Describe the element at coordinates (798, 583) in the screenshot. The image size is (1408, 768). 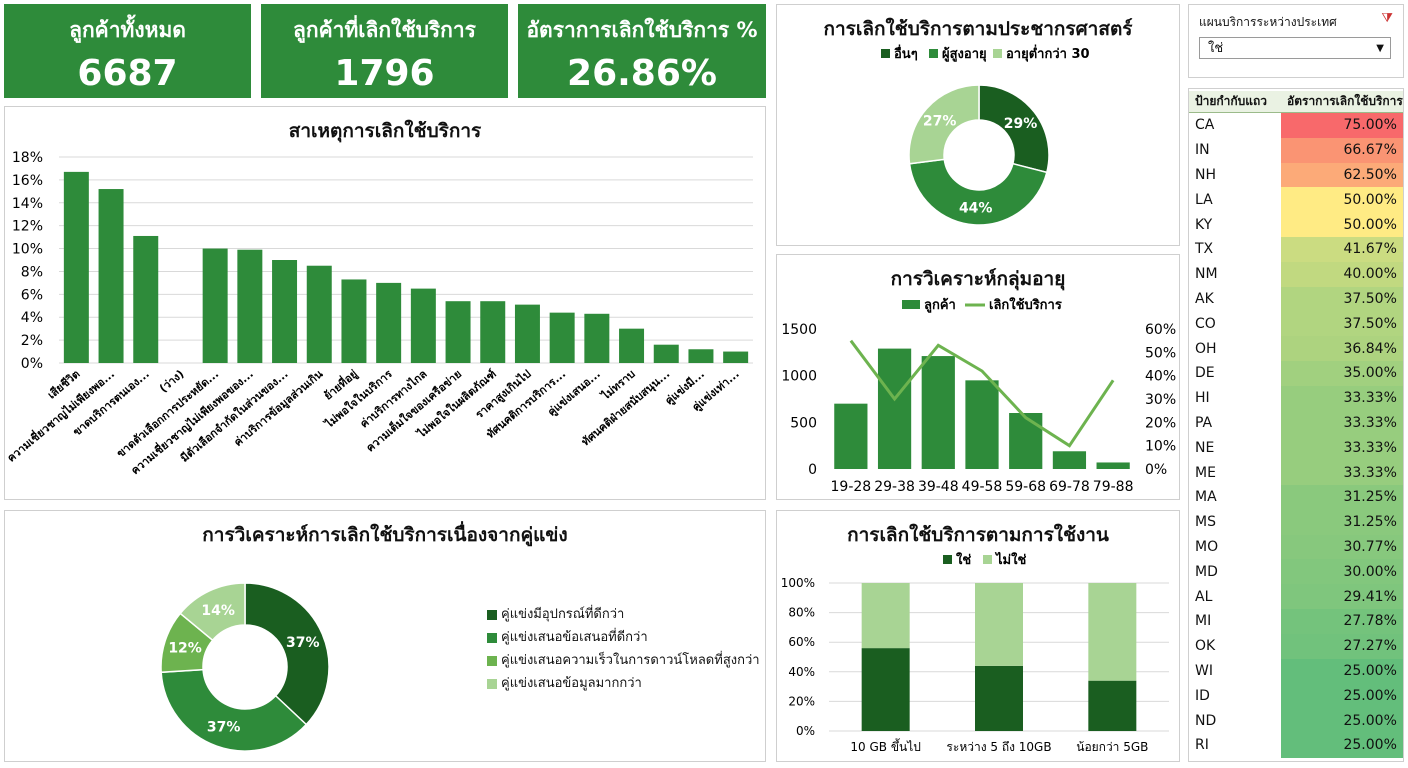
I see `y-tick-label: 100%` at that location.